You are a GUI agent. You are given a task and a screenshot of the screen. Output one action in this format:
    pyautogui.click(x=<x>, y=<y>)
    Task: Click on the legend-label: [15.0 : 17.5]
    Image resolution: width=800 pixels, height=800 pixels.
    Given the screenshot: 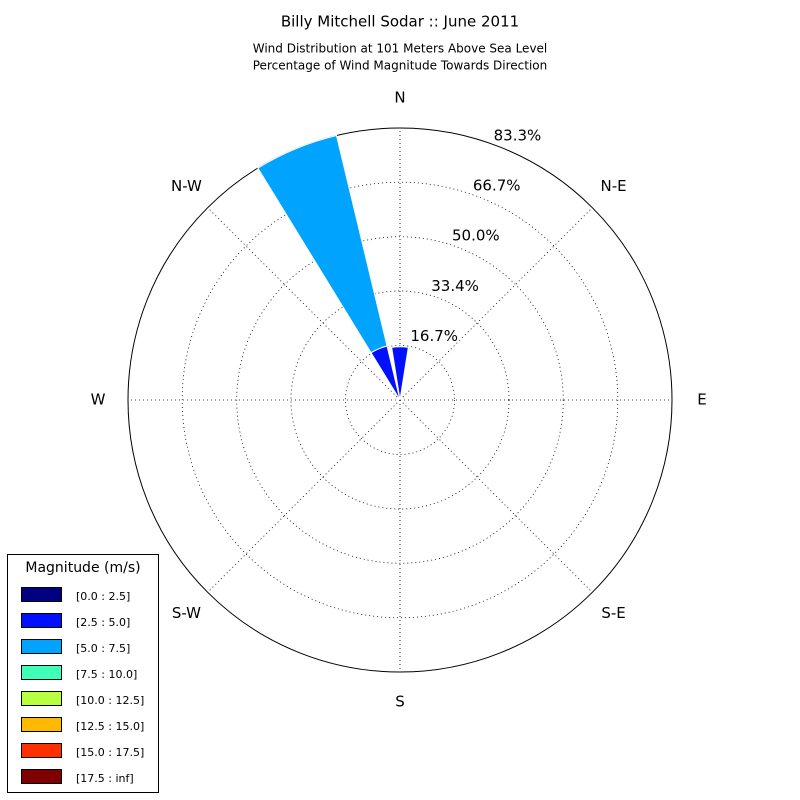 What is the action you would take?
    pyautogui.click(x=110, y=752)
    